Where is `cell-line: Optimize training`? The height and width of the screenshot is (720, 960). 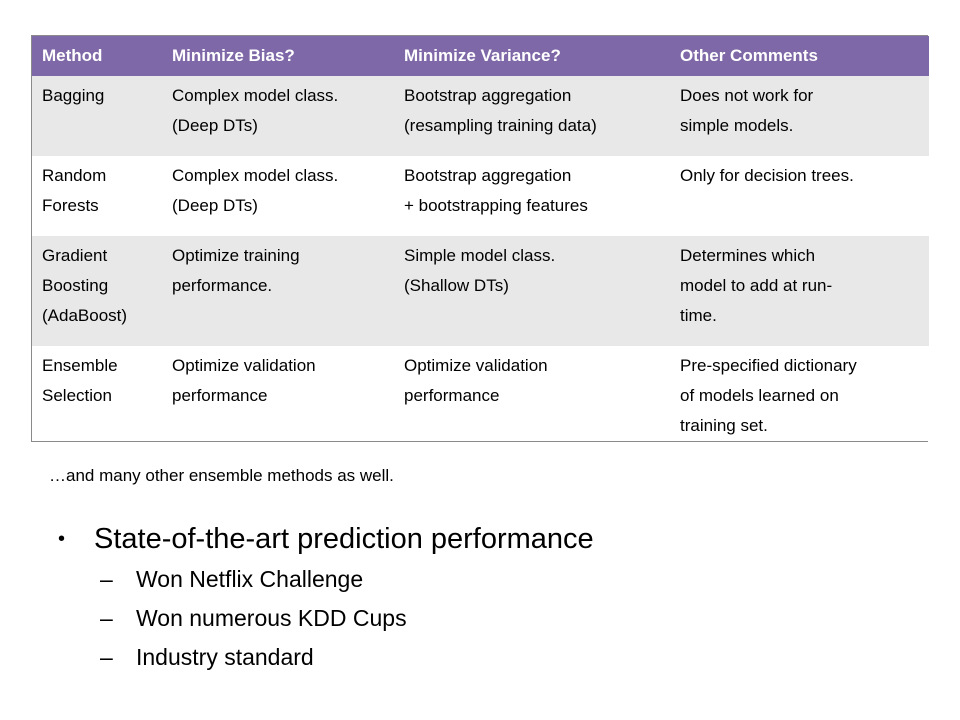
cell-line: Optimize training is located at coordinates (236, 255).